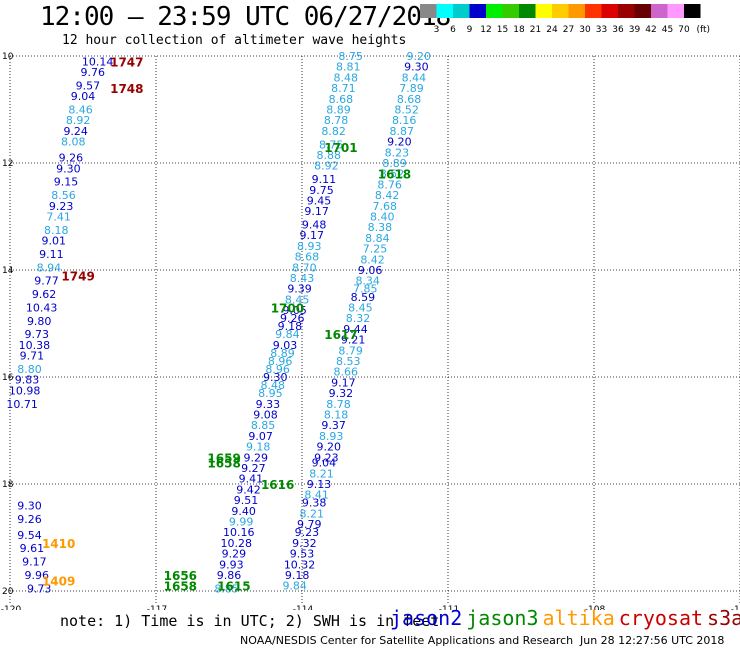 The height and width of the screenshot is (650, 740). Describe the element at coordinates (88, 85) in the screenshot. I see `swh-value: 9.57` at that location.